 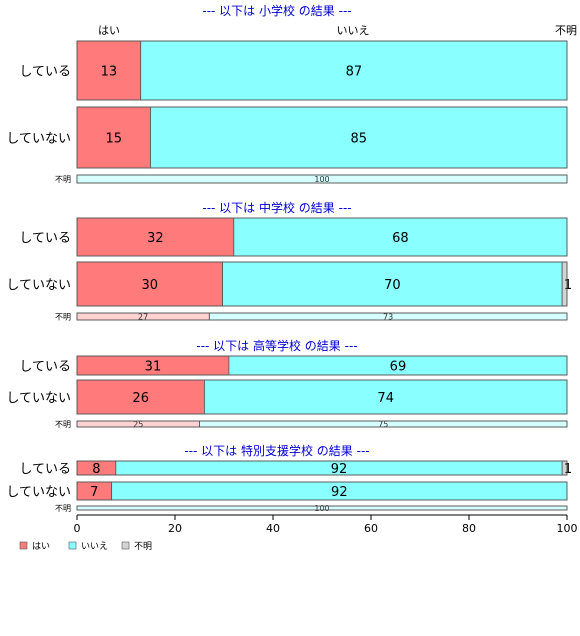 What do you see at coordinates (109, 30) in the screenshot?
I see `top-category-label: はい` at bounding box center [109, 30].